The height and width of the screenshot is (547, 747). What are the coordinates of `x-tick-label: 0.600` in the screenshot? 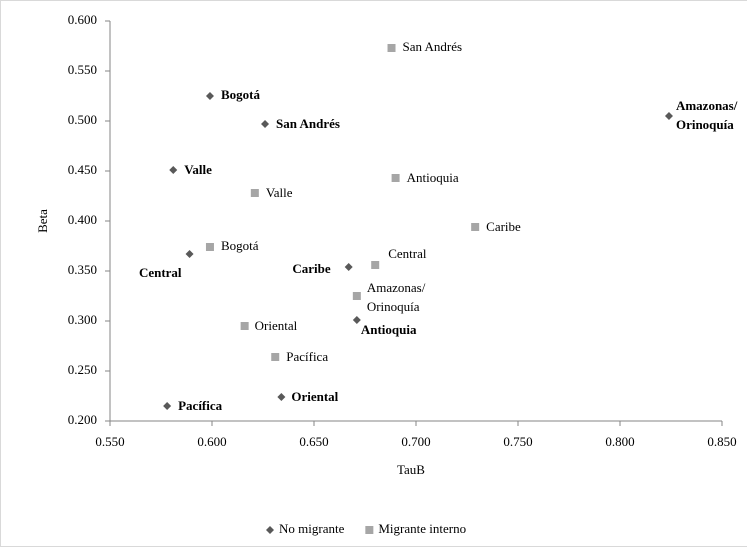 It's located at (211, 441).